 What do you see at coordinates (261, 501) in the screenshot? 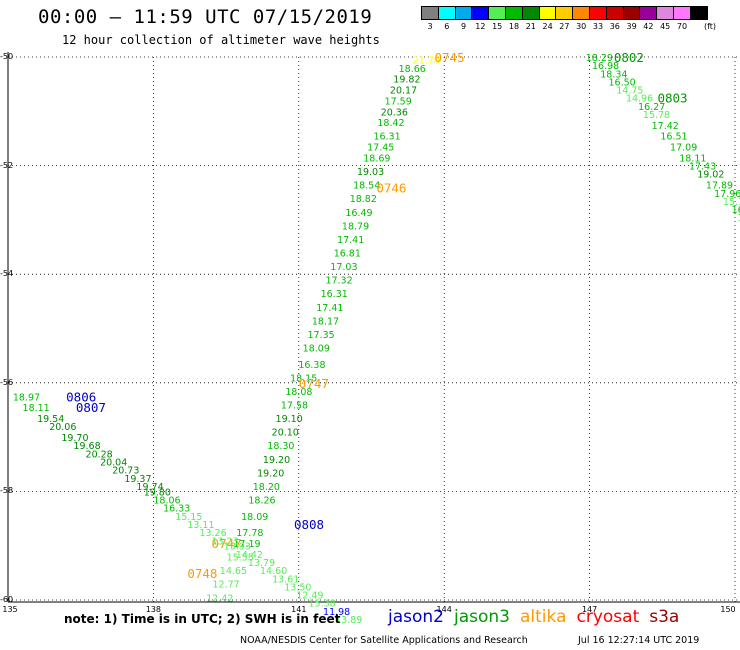
I see `wave-height-value: 18.26` at bounding box center [261, 501].